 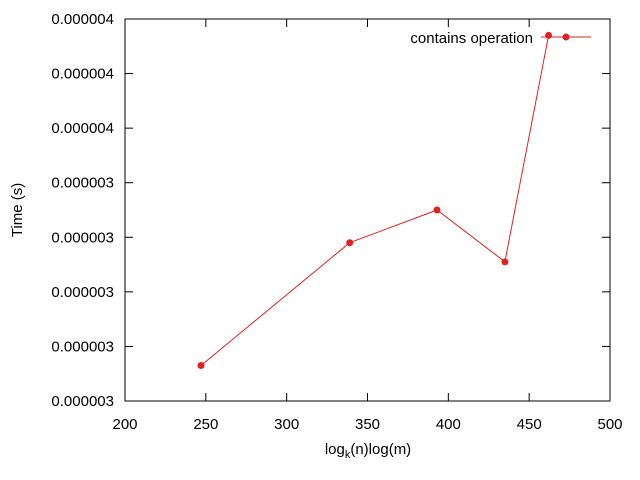 What do you see at coordinates (368, 451) in the screenshot?
I see `x-axis-label: logk(n)log(m)` at bounding box center [368, 451].